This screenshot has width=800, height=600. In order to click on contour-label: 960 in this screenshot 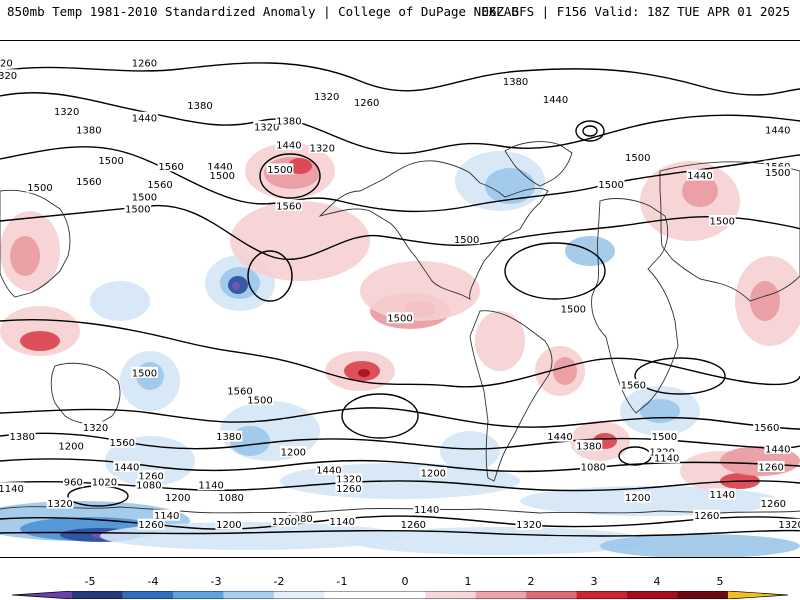, I will do `click(73, 482)`.